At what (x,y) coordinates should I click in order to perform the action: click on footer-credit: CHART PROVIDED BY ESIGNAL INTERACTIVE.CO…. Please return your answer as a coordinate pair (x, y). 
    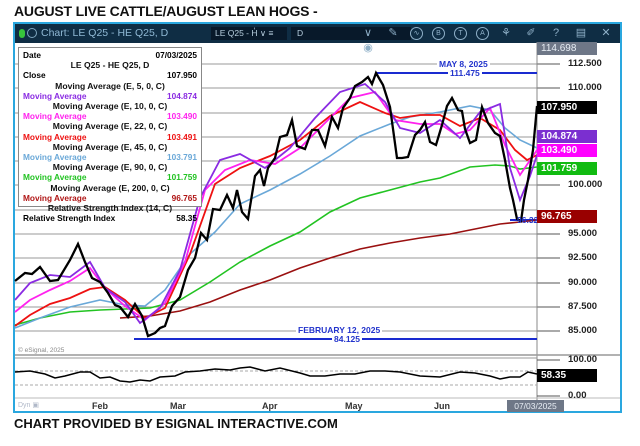
    Looking at the image, I should click on (176, 423).